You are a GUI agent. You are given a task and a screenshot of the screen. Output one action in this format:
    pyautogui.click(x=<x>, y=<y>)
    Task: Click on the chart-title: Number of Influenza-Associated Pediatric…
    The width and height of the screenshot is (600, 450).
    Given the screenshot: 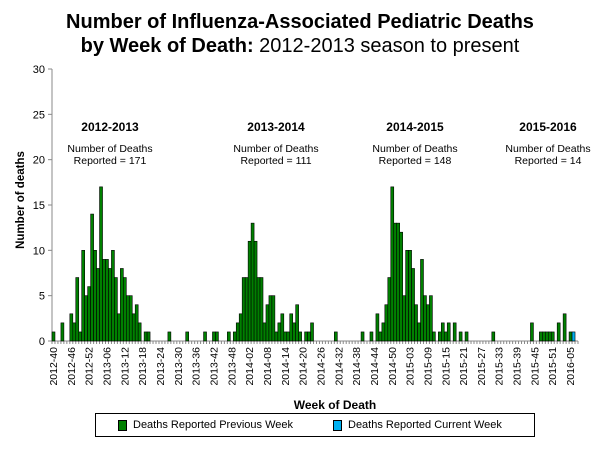 What is the action you would take?
    pyautogui.click(x=300, y=22)
    